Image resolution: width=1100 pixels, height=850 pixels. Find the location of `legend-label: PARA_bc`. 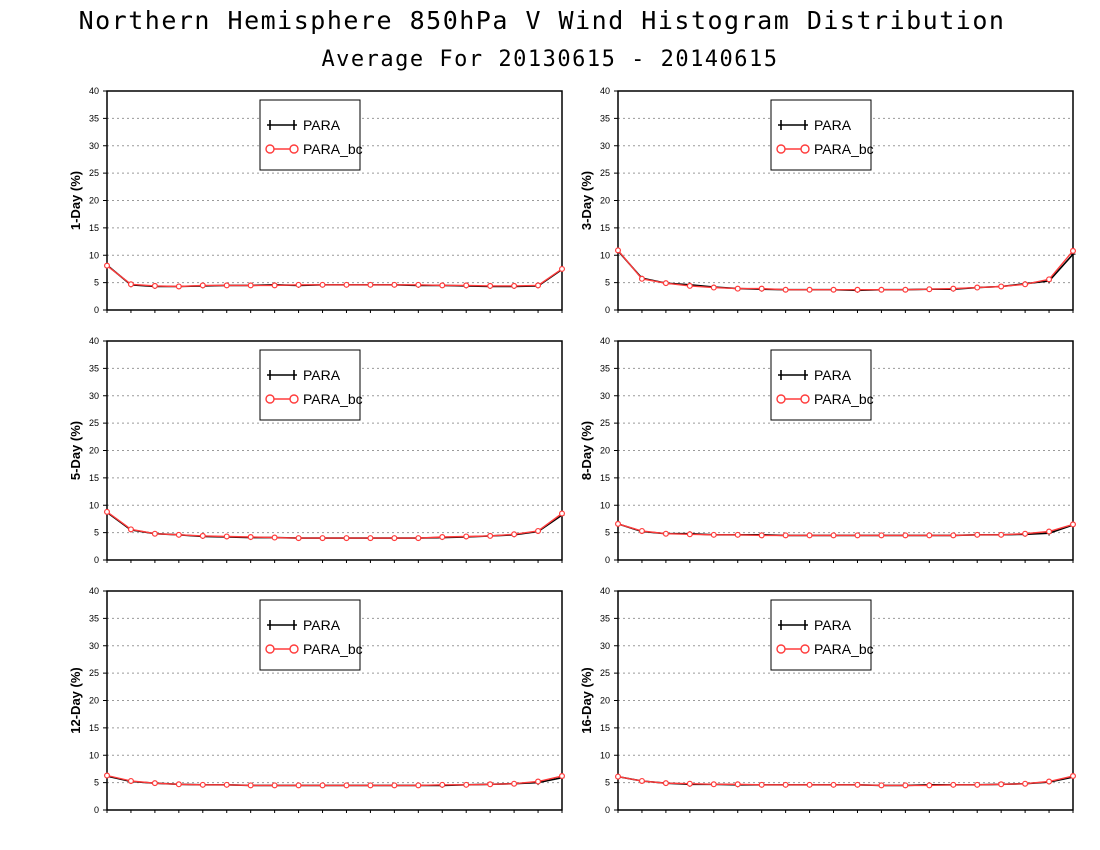

legend-label: PARA_bc is located at coordinates (844, 149).